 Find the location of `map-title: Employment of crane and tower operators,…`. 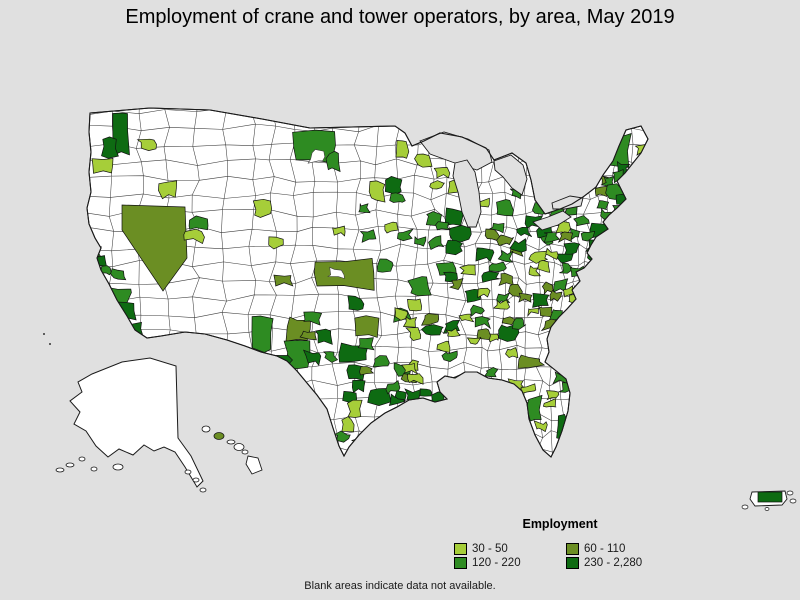

map-title: Employment of crane and tower operators,… is located at coordinates (400, 17).